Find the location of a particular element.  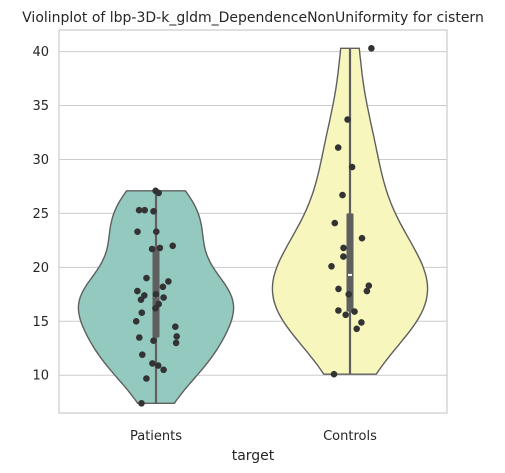

y-tick-label: 30 is located at coordinates (40, 160).